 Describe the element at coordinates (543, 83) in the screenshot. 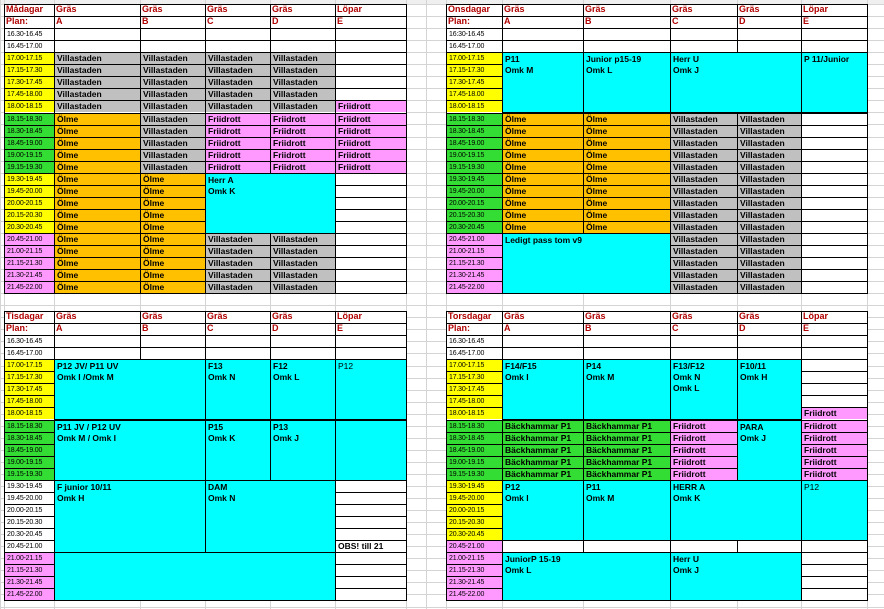

I see `booking-block: P11 Omk M` at that location.